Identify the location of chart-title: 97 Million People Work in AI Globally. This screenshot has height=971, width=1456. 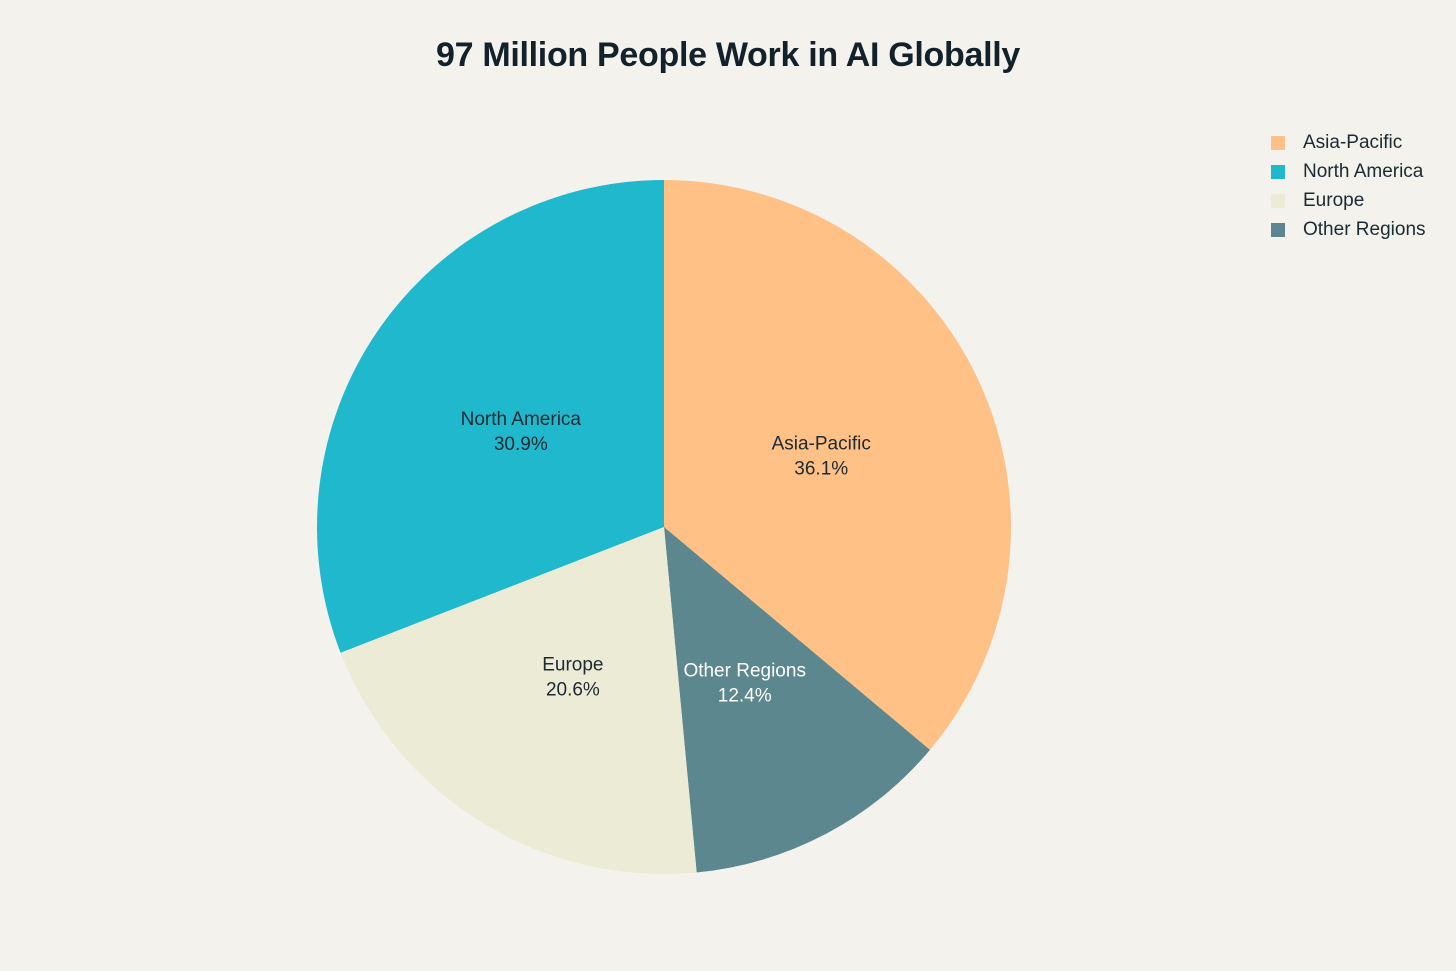
(727, 55).